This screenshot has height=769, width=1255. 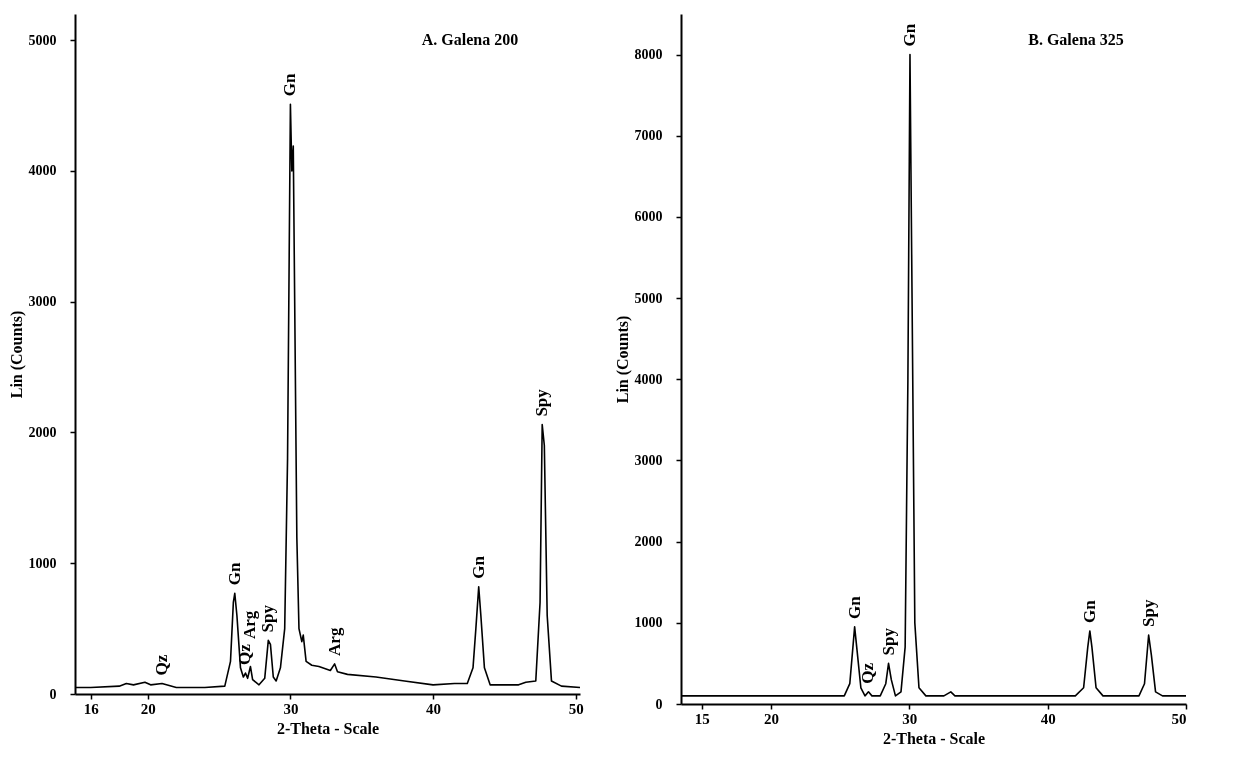 I want to click on x-tick-label: 16, so click(x=91, y=708).